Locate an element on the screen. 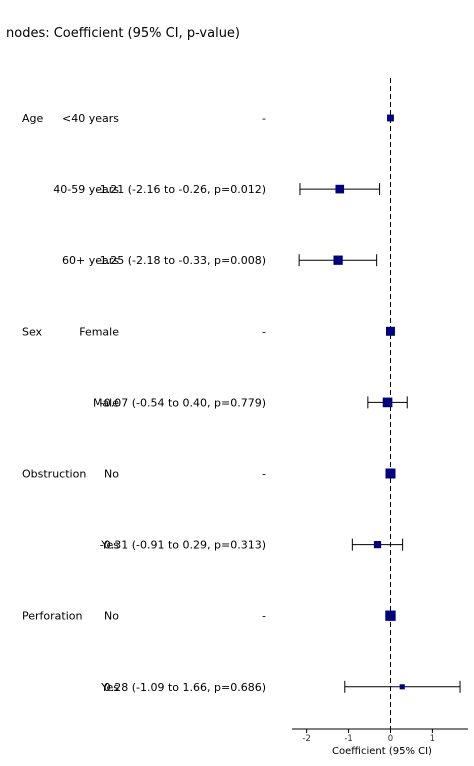 Image resolution: width=474 pixels, height=766 pixels. row-variable-label: Perforation is located at coordinates (52, 616).